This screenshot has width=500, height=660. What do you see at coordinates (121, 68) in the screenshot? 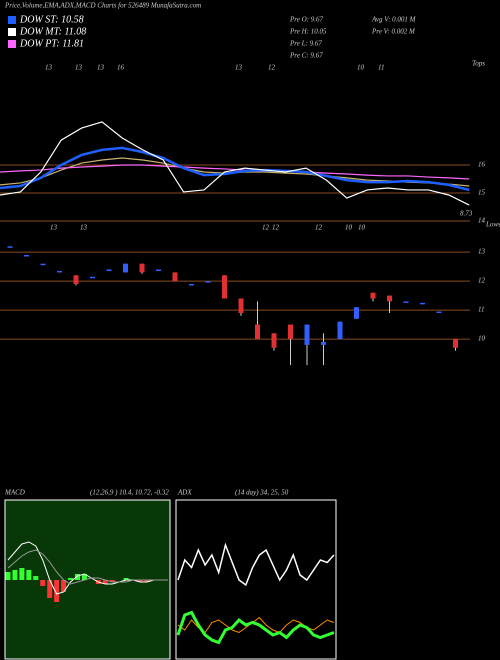
I see `top-label: 16` at bounding box center [121, 68].